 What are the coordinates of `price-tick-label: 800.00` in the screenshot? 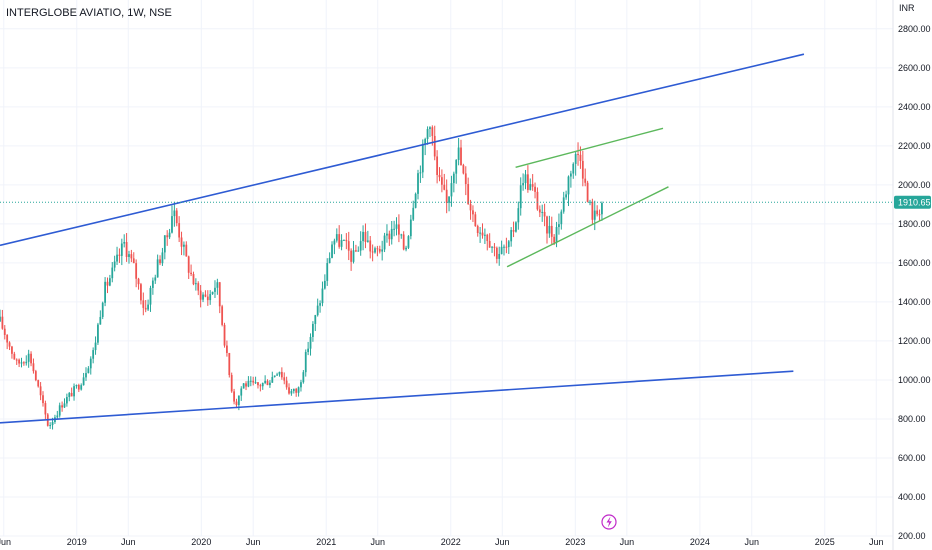 It's located at (912, 419).